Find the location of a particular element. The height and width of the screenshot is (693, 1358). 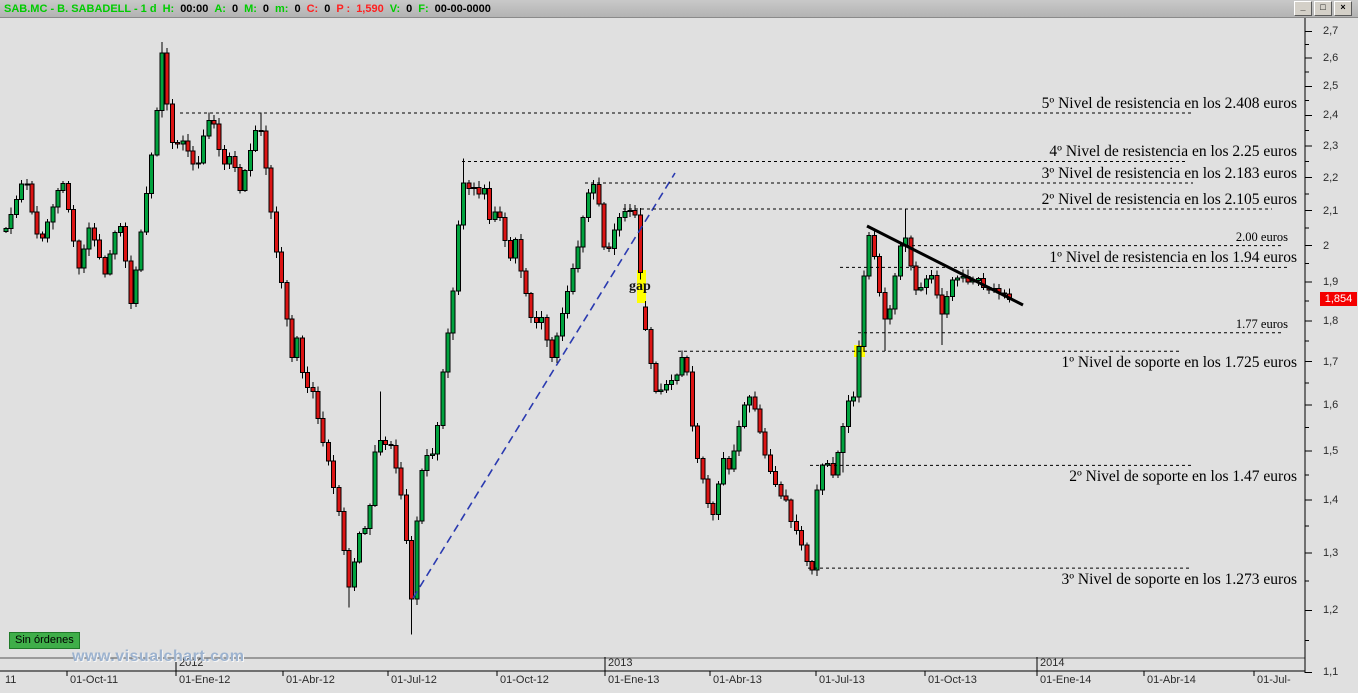

title-segment: 1,590 is located at coordinates (370, 8).